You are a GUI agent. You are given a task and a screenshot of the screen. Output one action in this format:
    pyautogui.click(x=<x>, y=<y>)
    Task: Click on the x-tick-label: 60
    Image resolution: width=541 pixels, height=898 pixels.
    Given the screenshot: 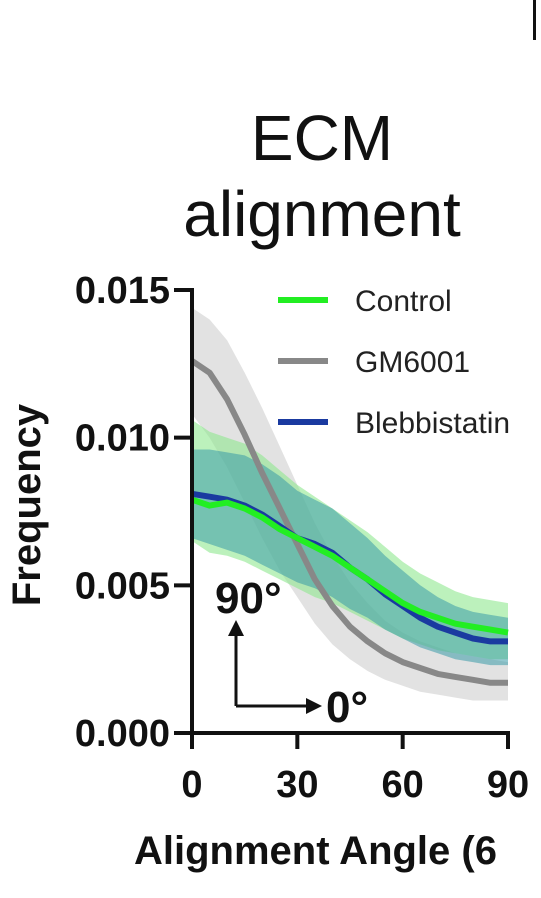 What is the action you would take?
    pyautogui.click(x=403, y=785)
    